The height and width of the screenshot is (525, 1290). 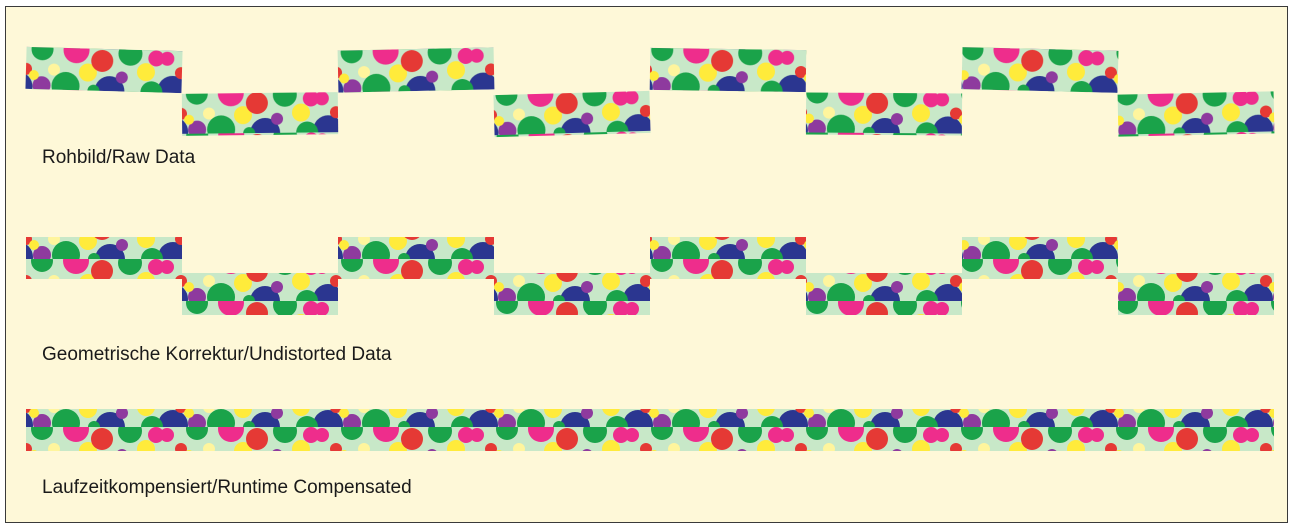 I want to click on strip-row-compensated, so click(x=650, y=430).